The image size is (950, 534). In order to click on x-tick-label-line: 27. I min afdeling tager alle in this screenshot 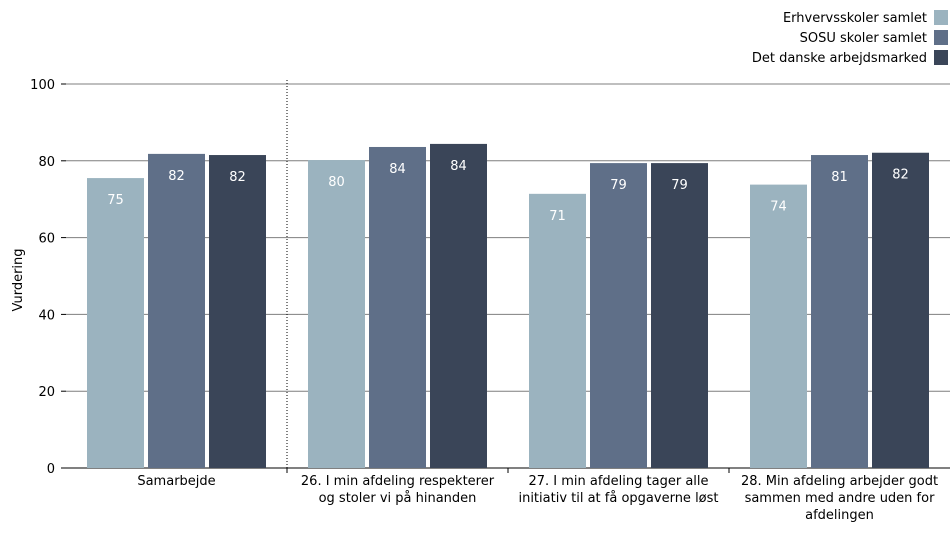, I will do `click(618, 481)`.